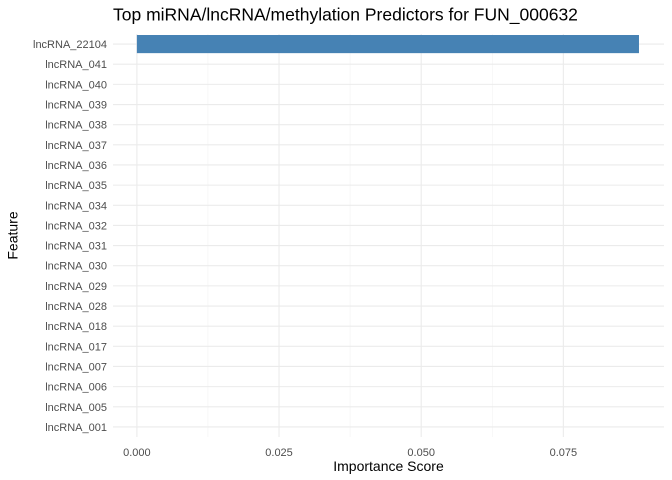 The width and height of the screenshot is (672, 480). What do you see at coordinates (76, 408) in the screenshot?
I see `y-tick-label: lncRNA_005` at bounding box center [76, 408].